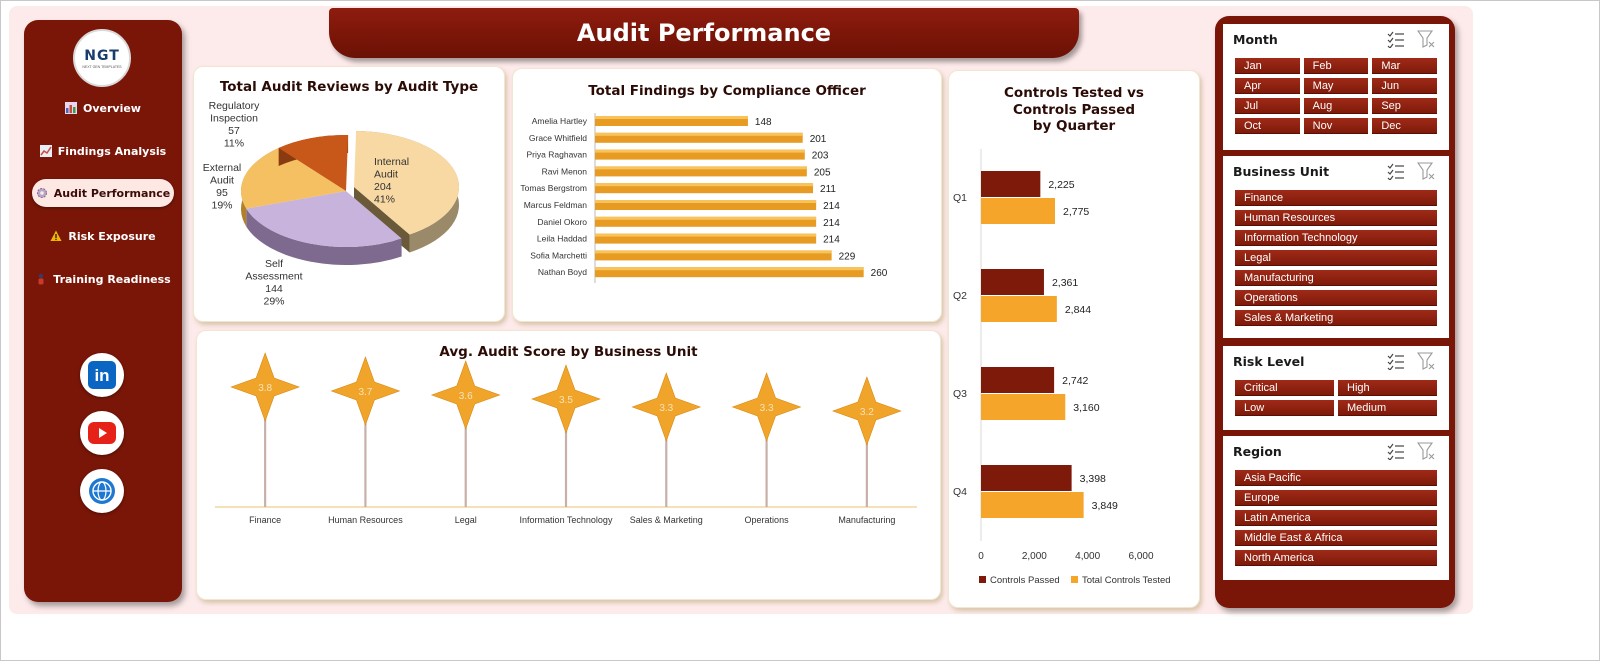 The height and width of the screenshot is (661, 1600). I want to click on slicer-item: Jul, so click(1267, 106).